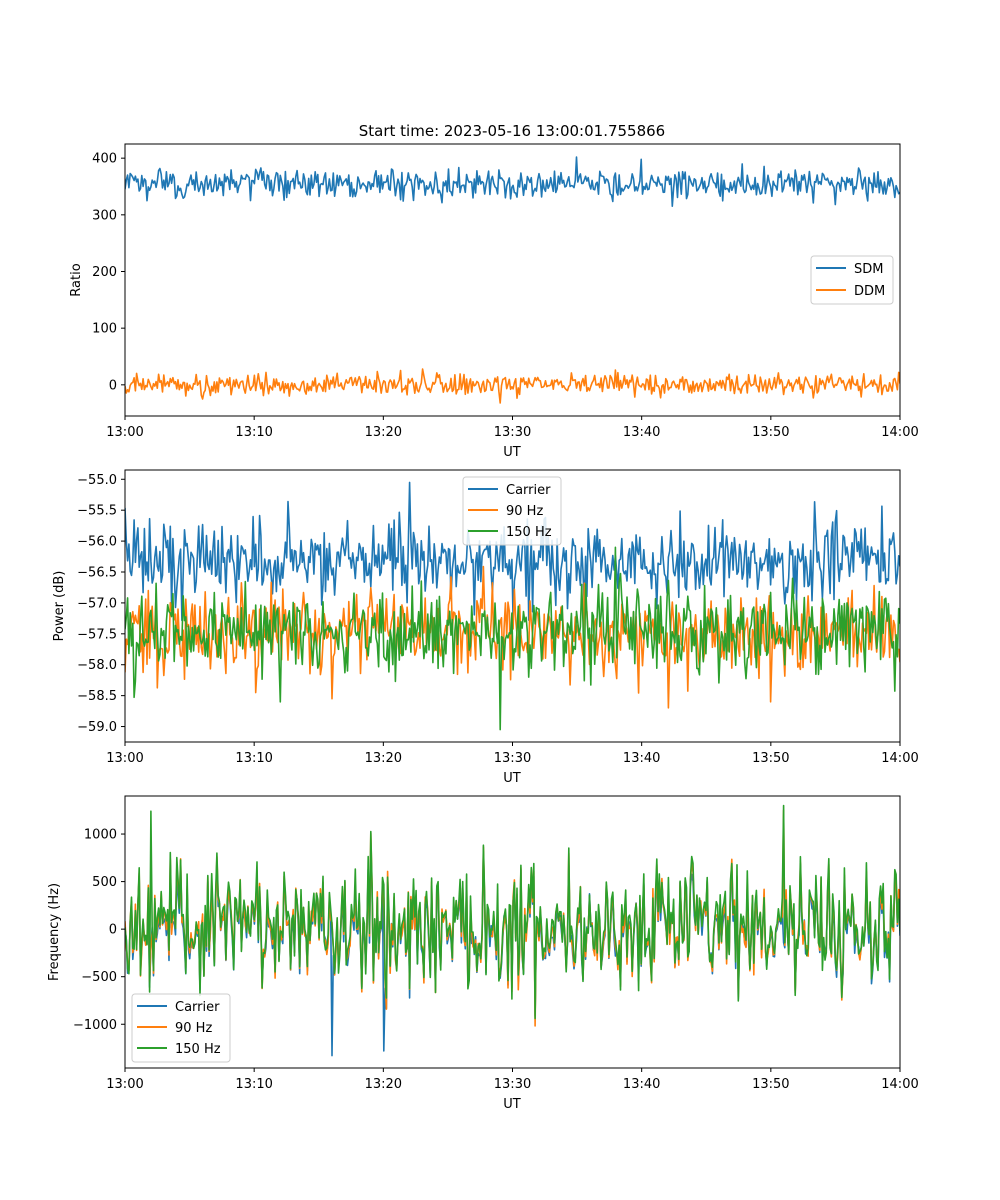 The height and width of the screenshot is (1200, 1000). What do you see at coordinates (198, 1049) in the screenshot?
I see `frequency-legend-150hz-label: 150 Hz` at bounding box center [198, 1049].